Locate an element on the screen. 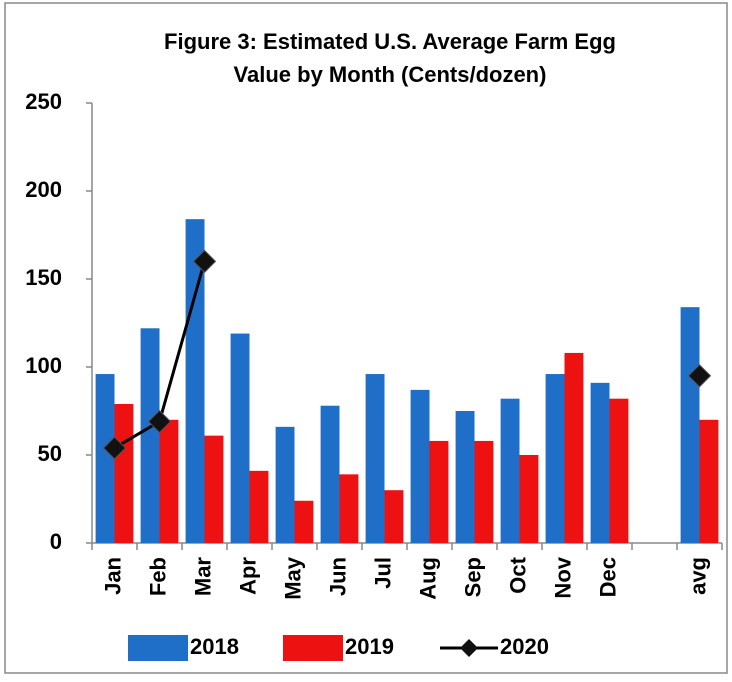 The image size is (732, 682). x-tick-label: Dec is located at coordinates (607, 577).